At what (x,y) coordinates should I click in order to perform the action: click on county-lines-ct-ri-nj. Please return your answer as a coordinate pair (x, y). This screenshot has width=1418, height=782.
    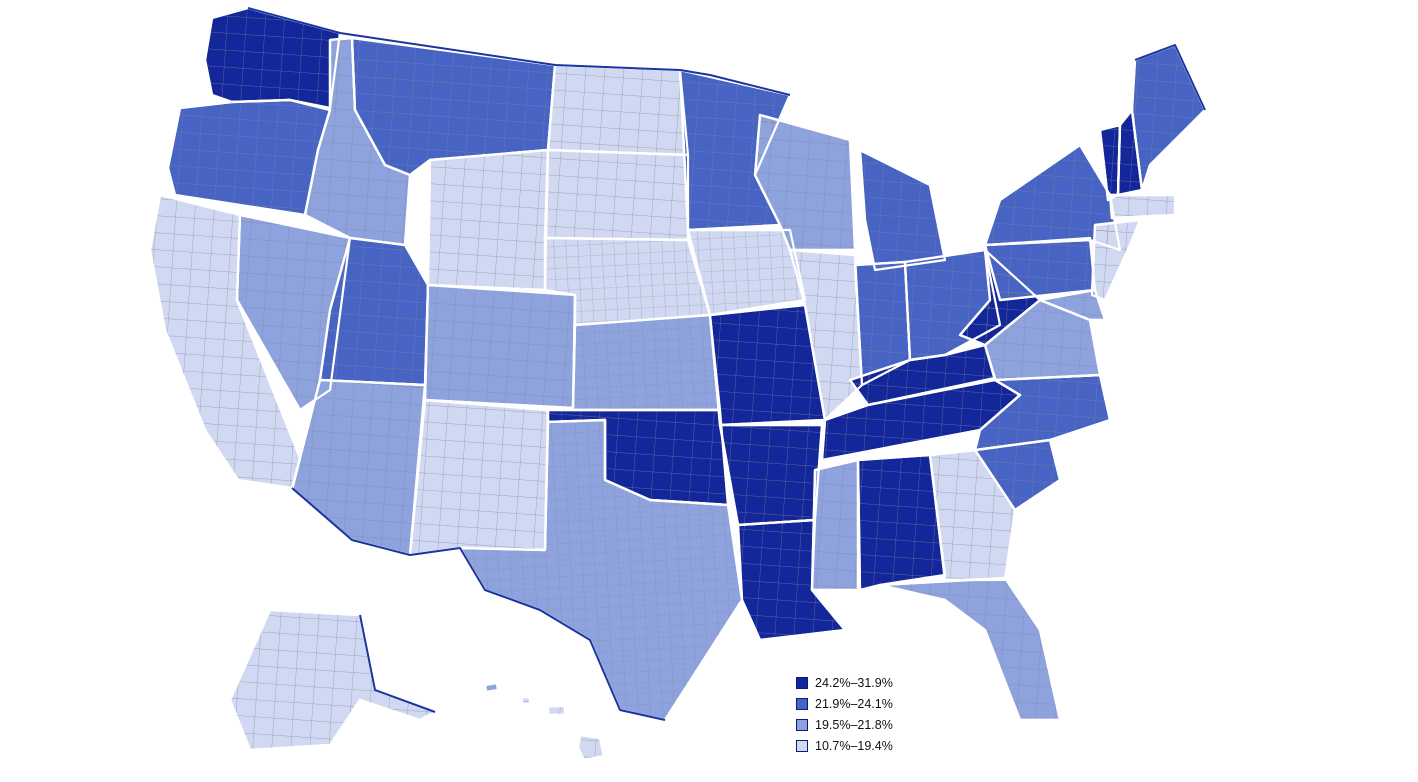
    Looking at the image, I should click on (1116, 260).